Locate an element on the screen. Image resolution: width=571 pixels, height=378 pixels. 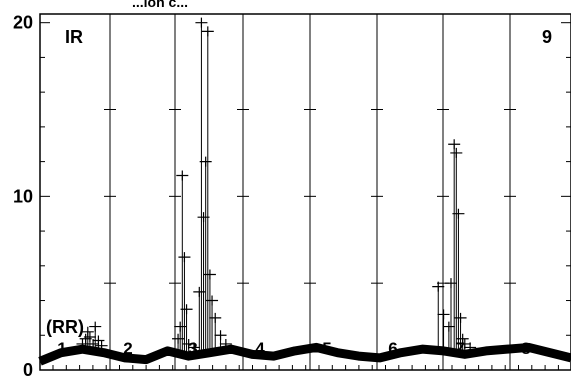
segment-label: 6 is located at coordinates (392, 348).